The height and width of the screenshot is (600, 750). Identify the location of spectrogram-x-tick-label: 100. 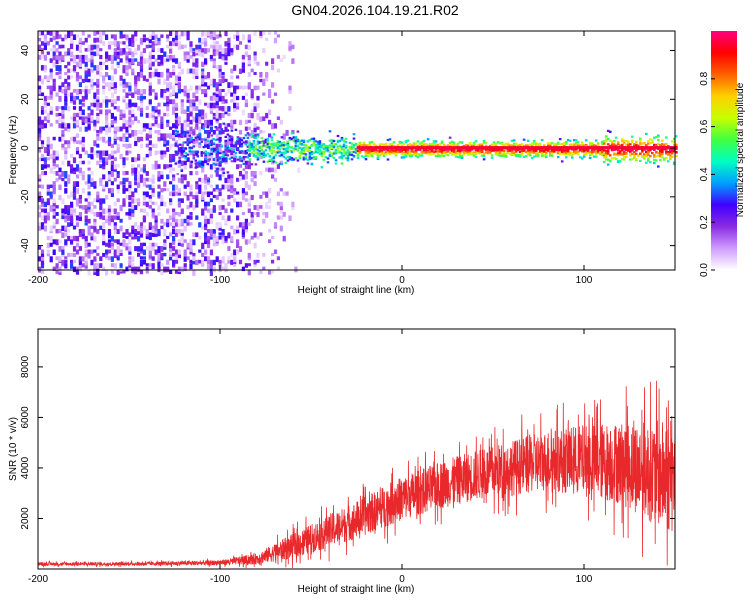
(584, 280).